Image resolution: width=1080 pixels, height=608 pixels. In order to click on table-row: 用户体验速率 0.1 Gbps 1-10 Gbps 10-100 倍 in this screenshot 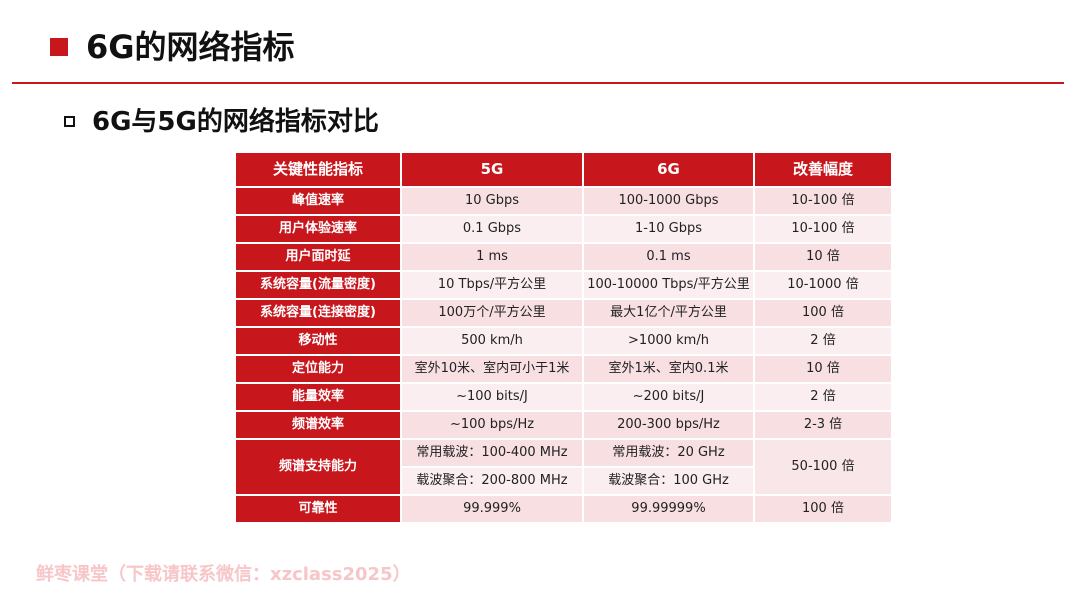, I will do `click(563, 229)`.